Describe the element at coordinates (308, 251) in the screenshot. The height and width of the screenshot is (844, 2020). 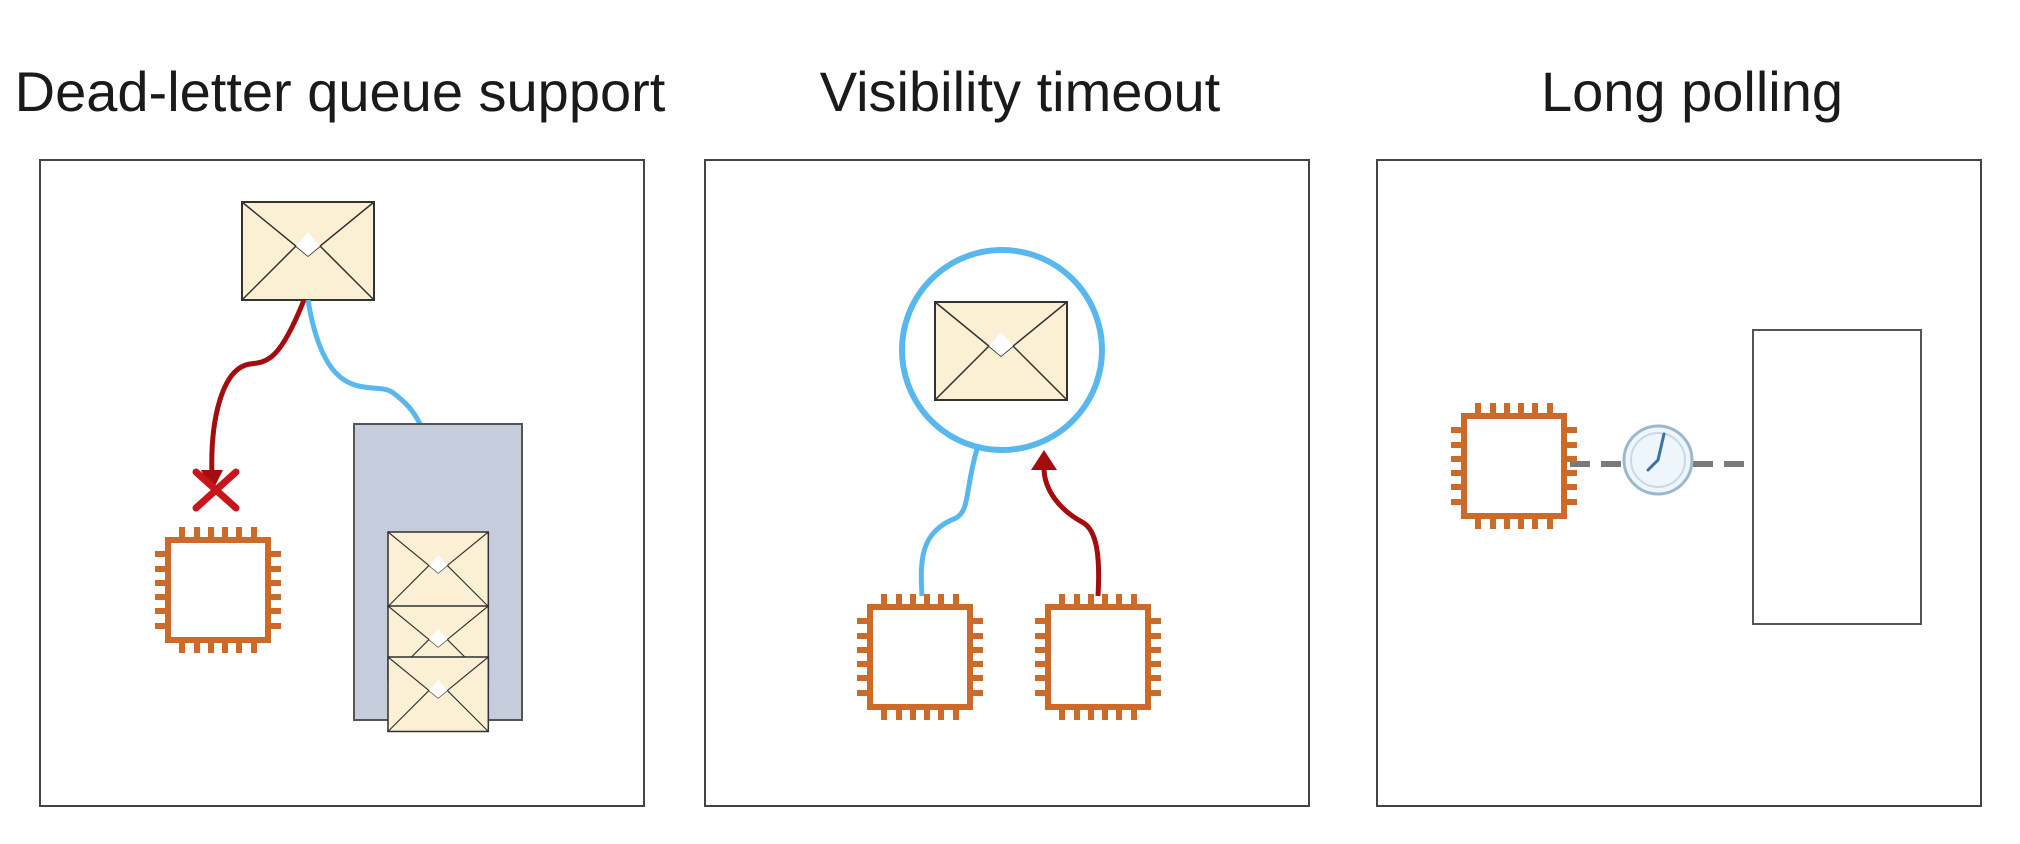
I see `dlq-source-envelope-icon` at that location.